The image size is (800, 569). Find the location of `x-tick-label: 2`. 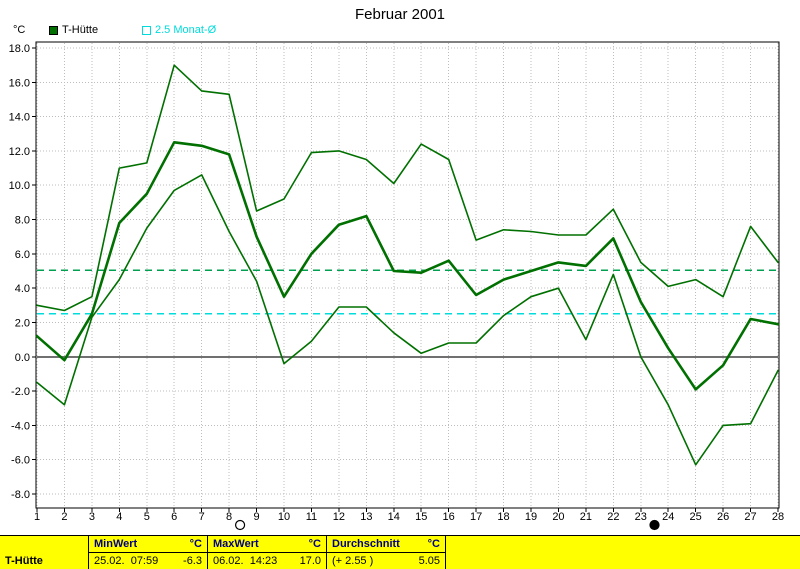

x-tick-label: 2 is located at coordinates (64, 517).